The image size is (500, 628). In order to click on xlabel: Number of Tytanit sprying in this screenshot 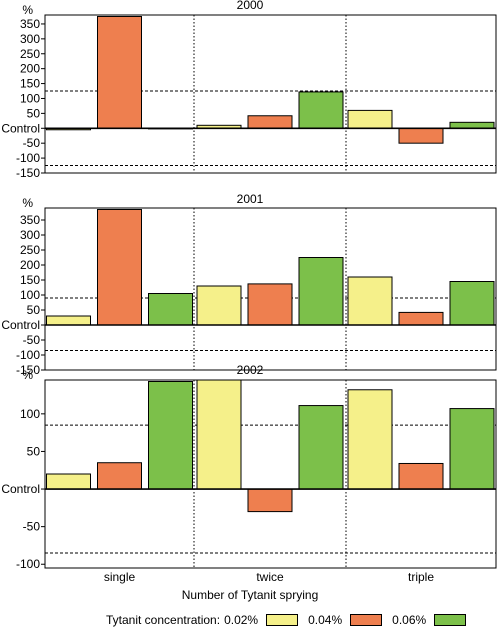, I will do `click(250, 595)`.